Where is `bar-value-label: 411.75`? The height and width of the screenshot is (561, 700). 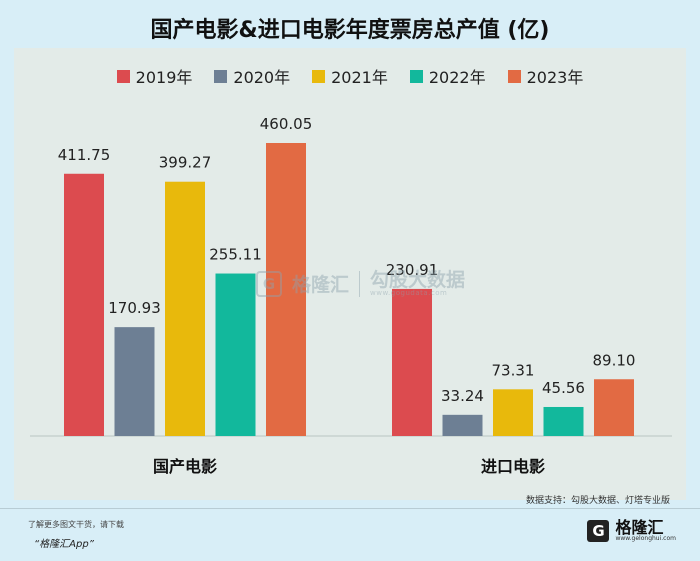
bar-value-label: 411.75 is located at coordinates (84, 155).